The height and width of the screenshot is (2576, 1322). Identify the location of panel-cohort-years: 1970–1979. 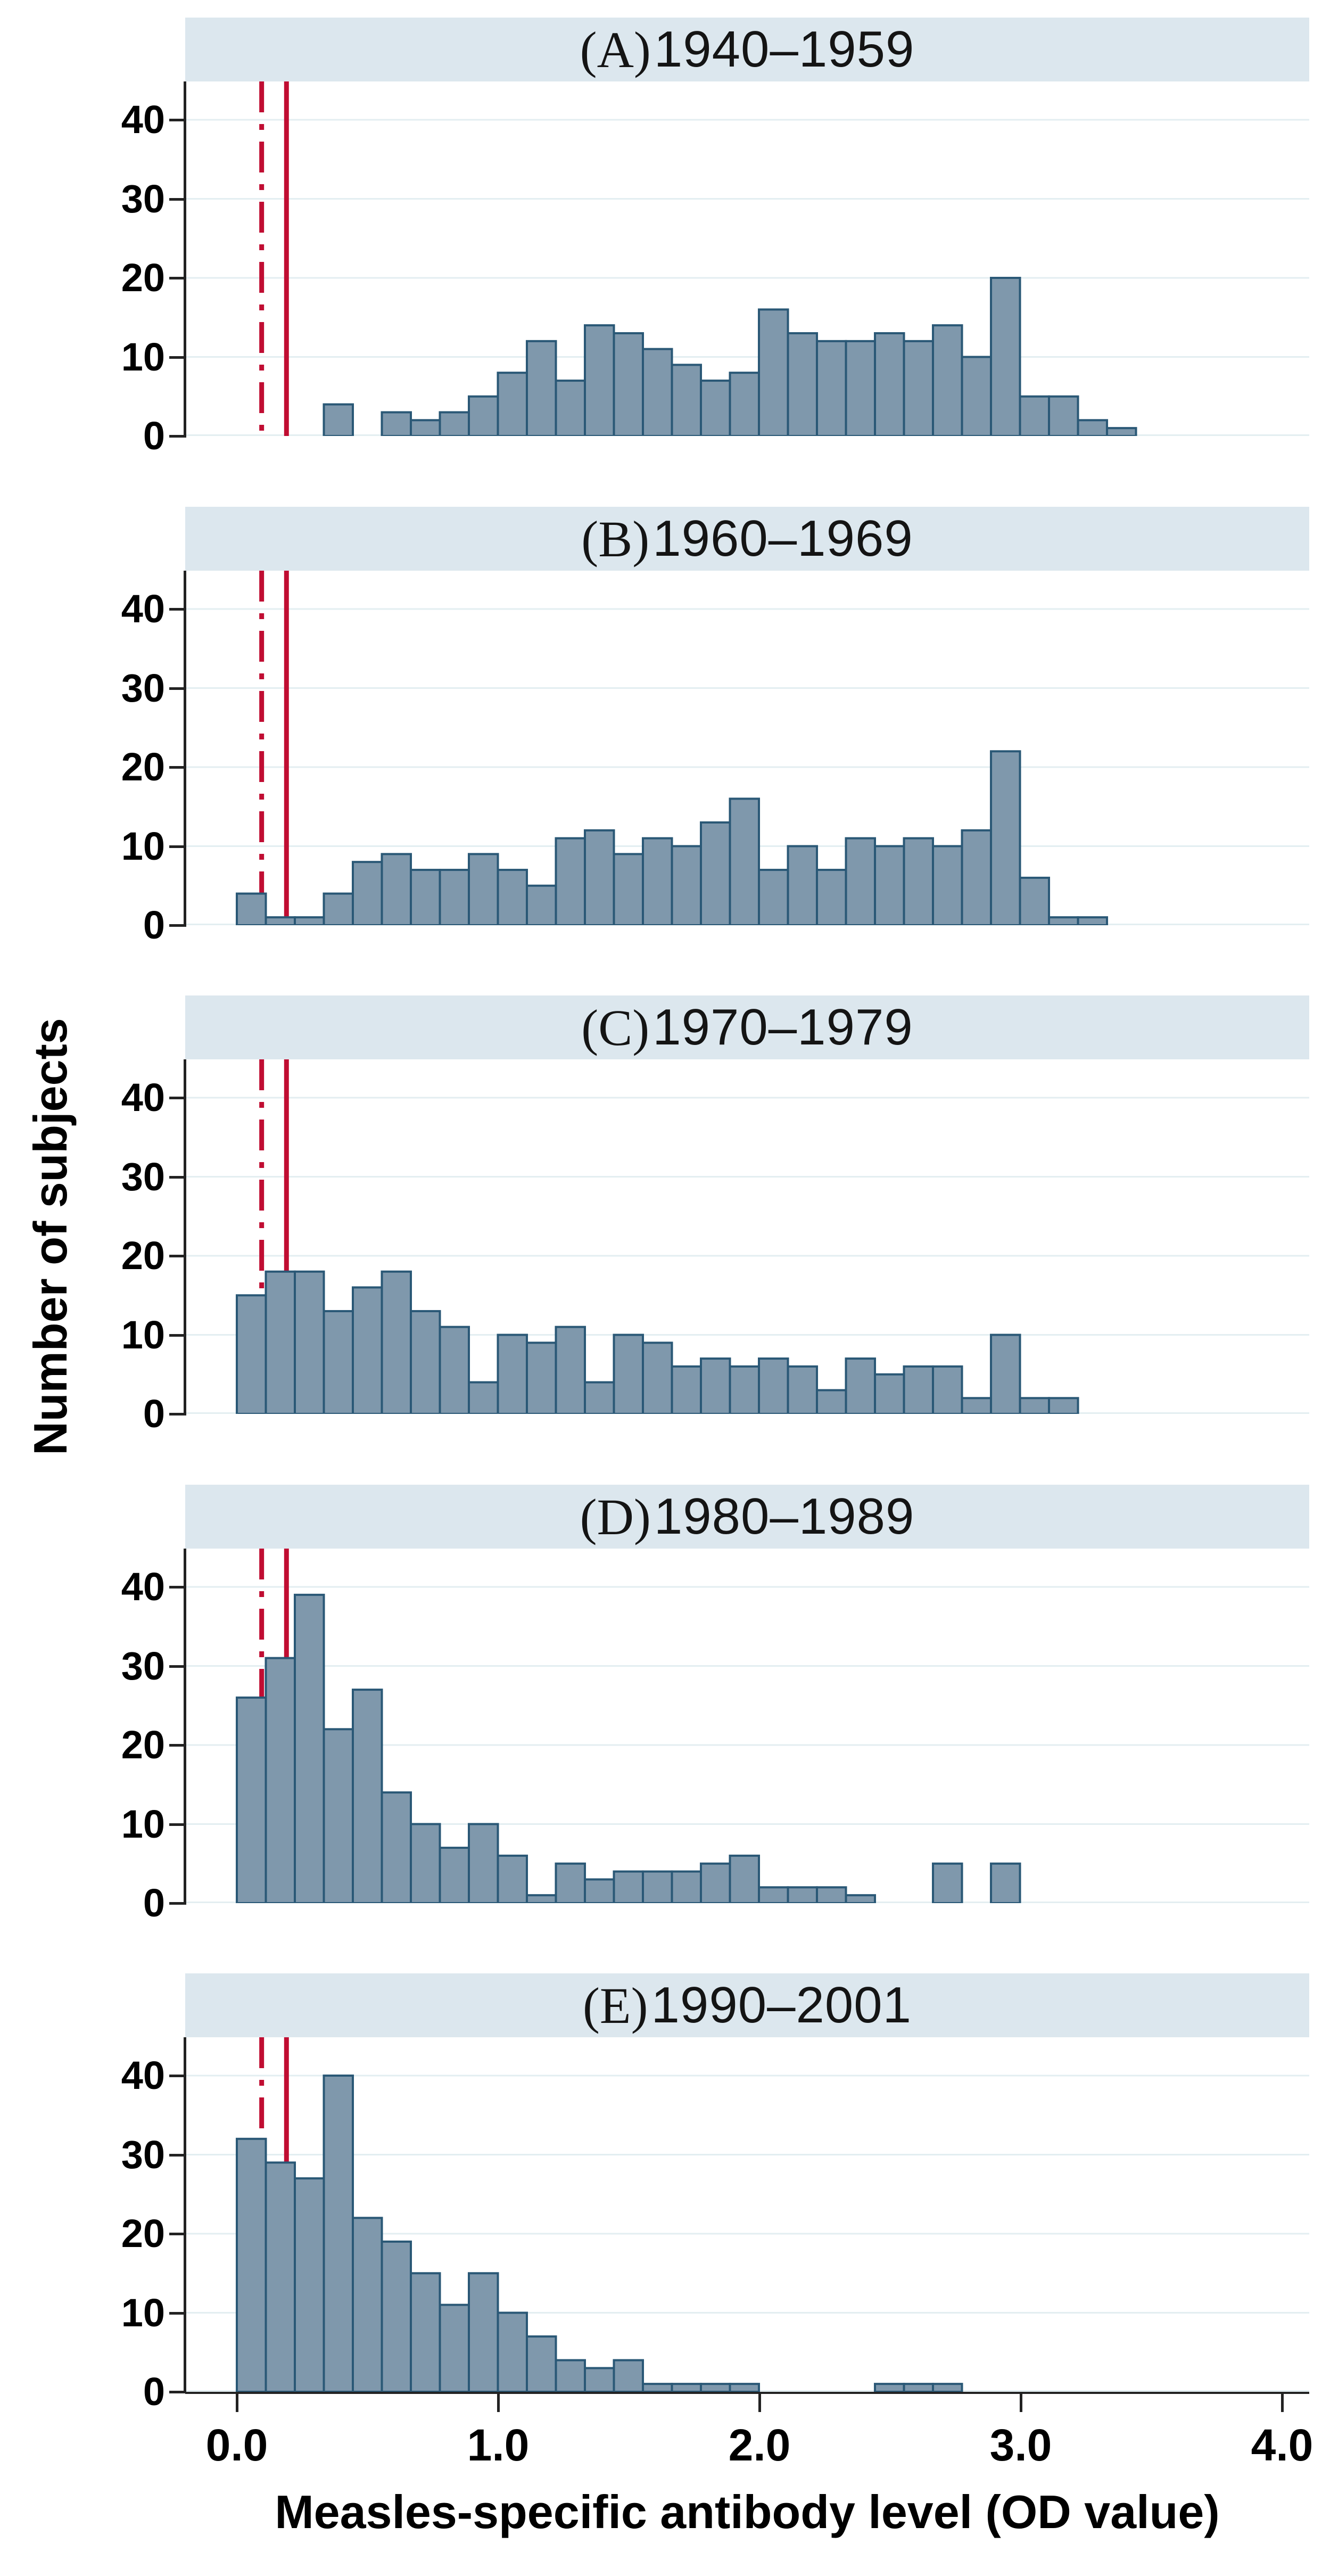
(782, 1027).